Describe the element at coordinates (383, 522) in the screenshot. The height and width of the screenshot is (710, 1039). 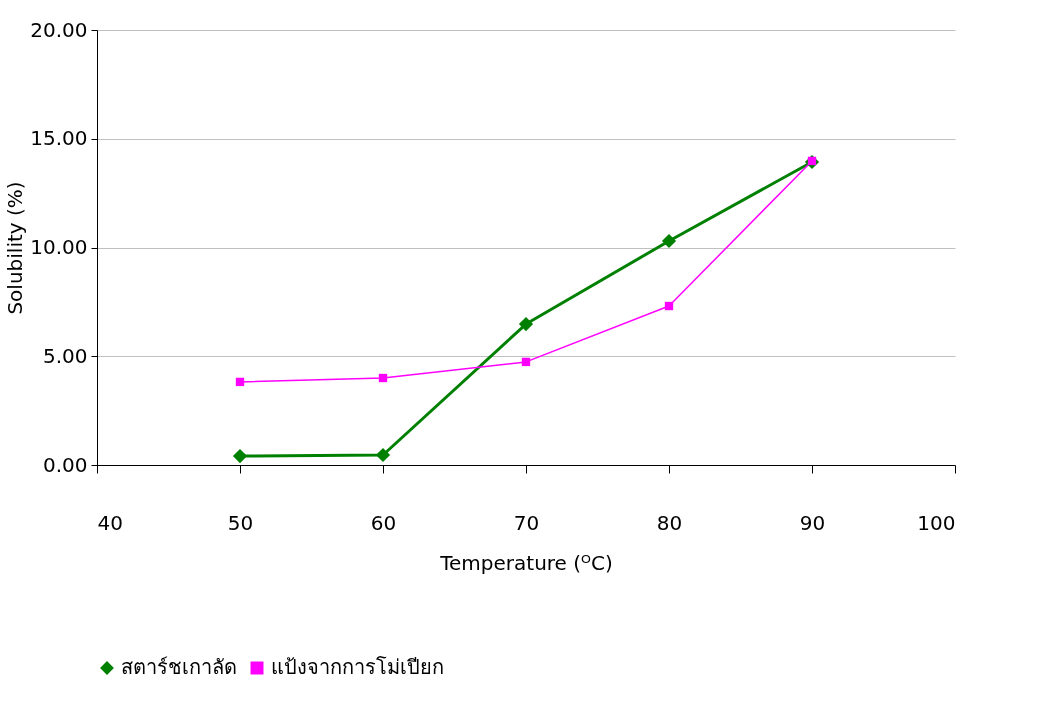
I see `x-tick-label: 60` at that location.